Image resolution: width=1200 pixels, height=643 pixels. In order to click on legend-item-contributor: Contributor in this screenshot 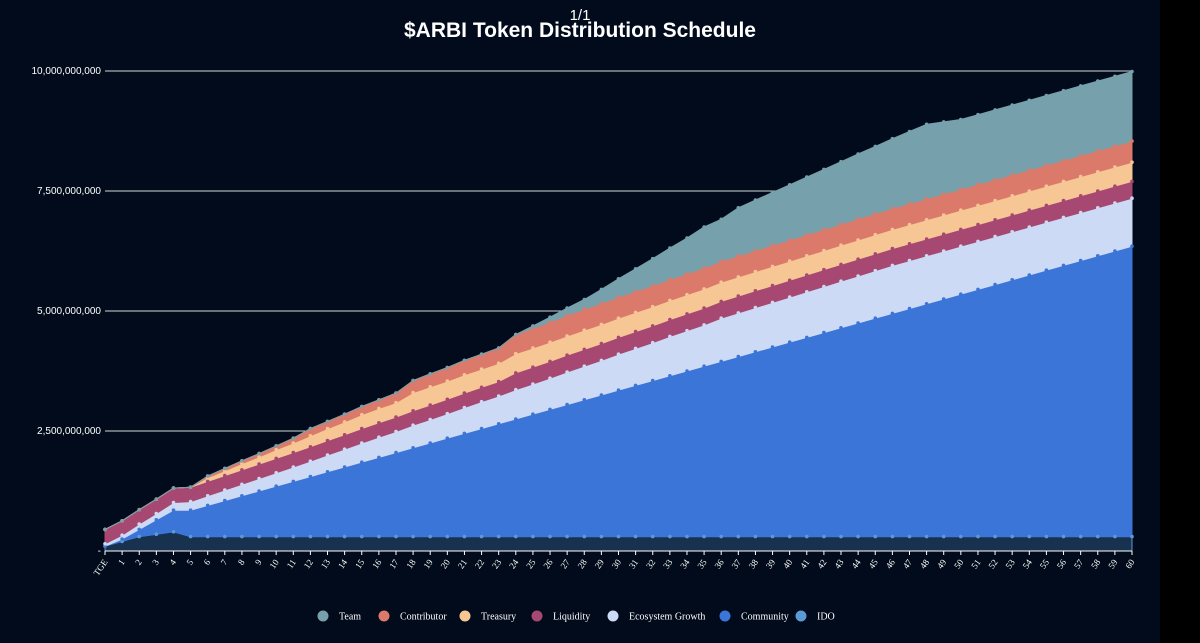, I will do `click(413, 616)`.